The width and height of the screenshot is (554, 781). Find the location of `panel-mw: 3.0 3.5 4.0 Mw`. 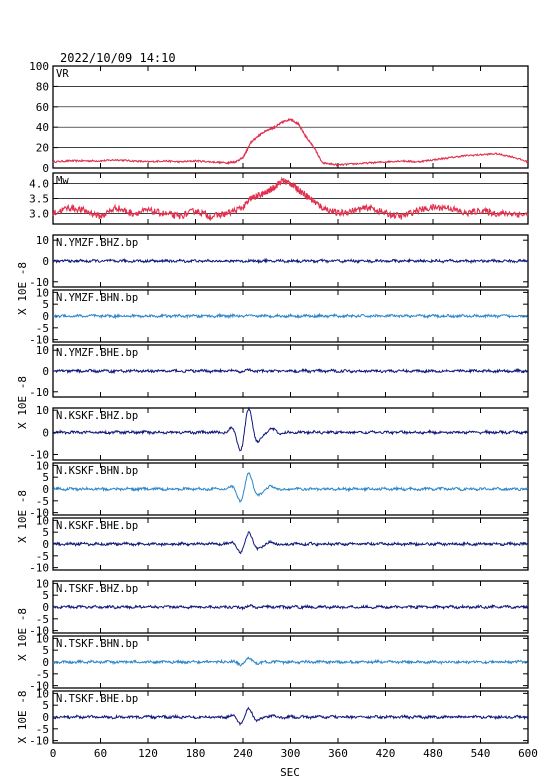

panel-mw: 3.0 3.5 4.0 Mw is located at coordinates (279, 198).